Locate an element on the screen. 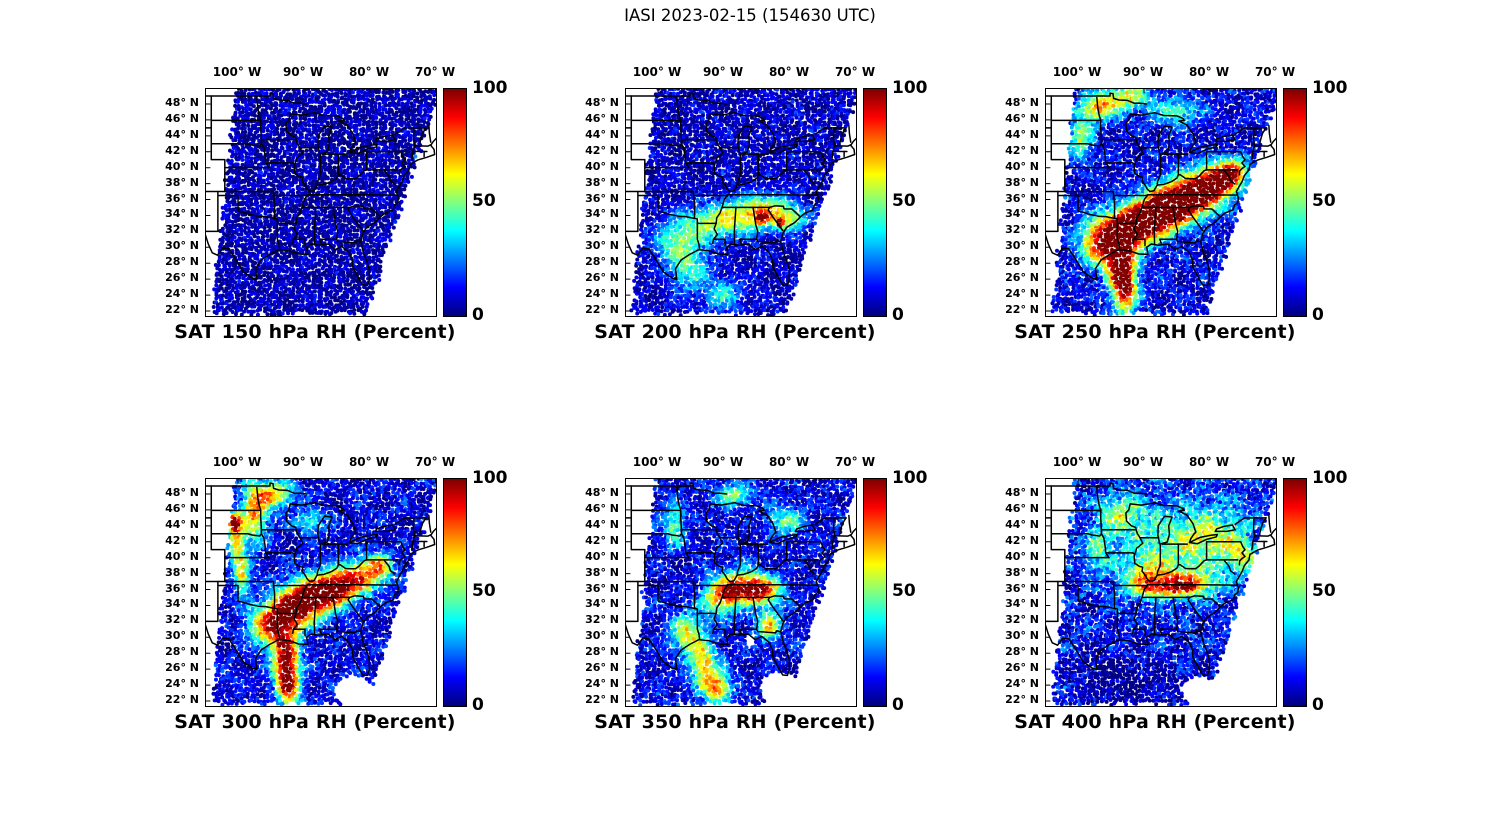 The height and width of the screenshot is (825, 1500). panel-title: SAT 250 hPa RH (Percent) is located at coordinates (1155, 332).